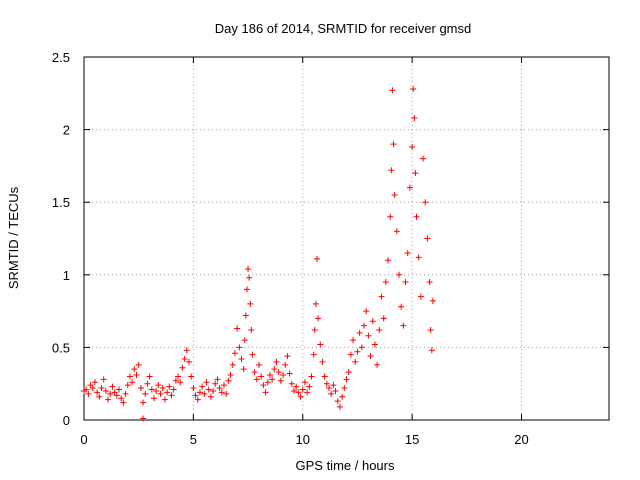  I want to click on x-axis-label: GPS time / hours, so click(345, 465).